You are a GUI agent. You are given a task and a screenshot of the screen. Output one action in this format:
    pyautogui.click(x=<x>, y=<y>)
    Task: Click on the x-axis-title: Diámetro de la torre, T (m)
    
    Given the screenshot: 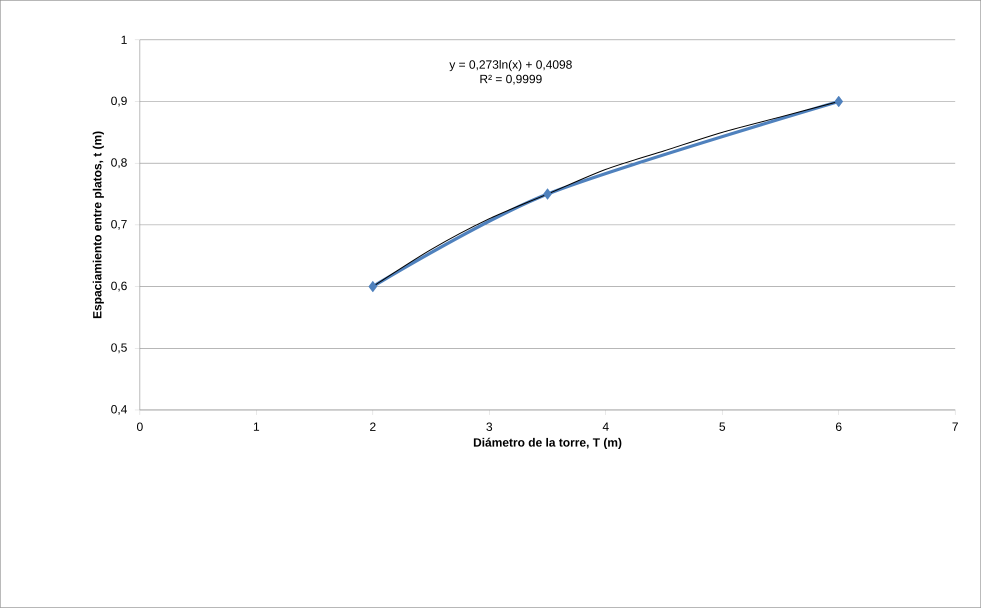 What is the action you would take?
    pyautogui.click(x=548, y=444)
    